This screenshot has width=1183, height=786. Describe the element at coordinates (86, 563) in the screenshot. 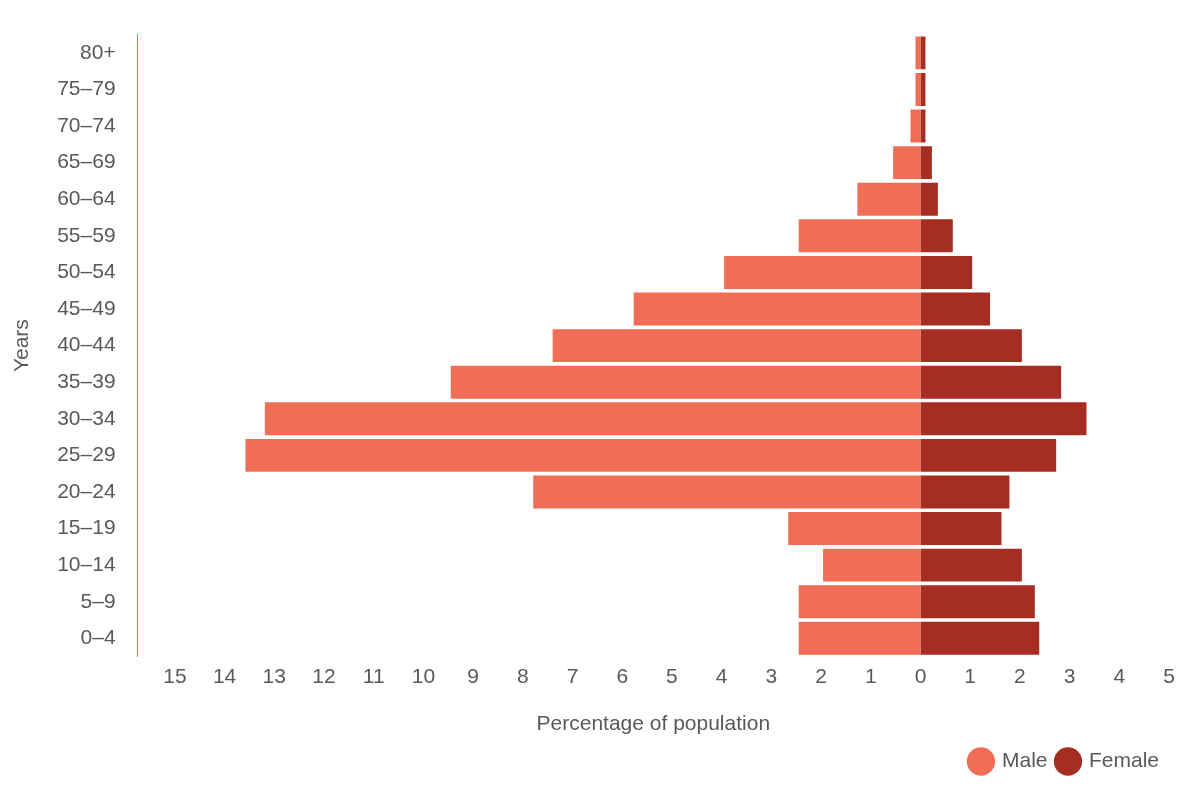

I see `y-tick-label: 10–14` at that location.